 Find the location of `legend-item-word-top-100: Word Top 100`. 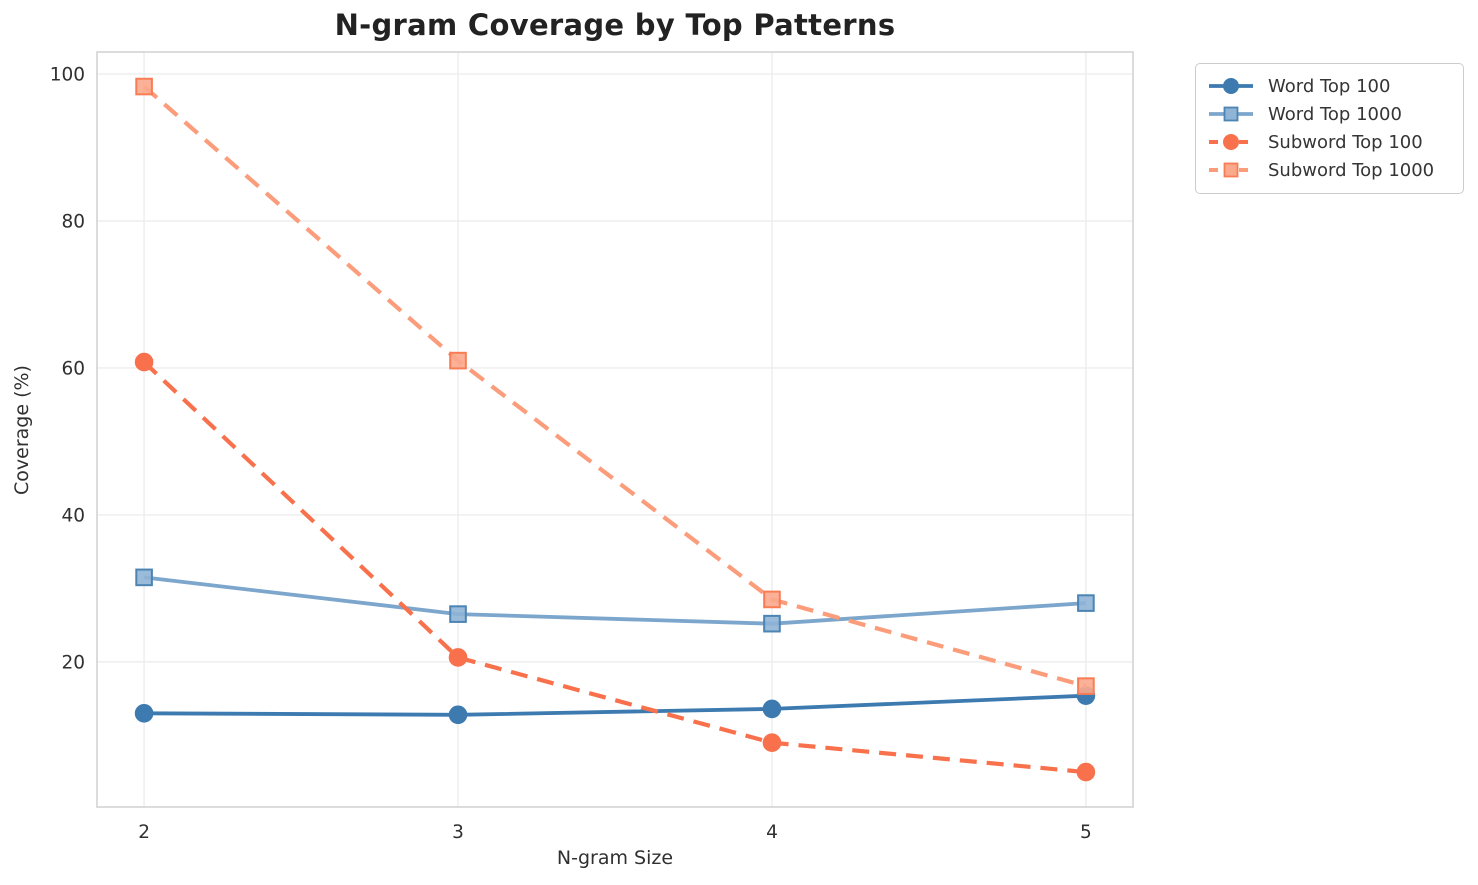

legend-item-word-top-100: Word Top 100 is located at coordinates (1330, 86).